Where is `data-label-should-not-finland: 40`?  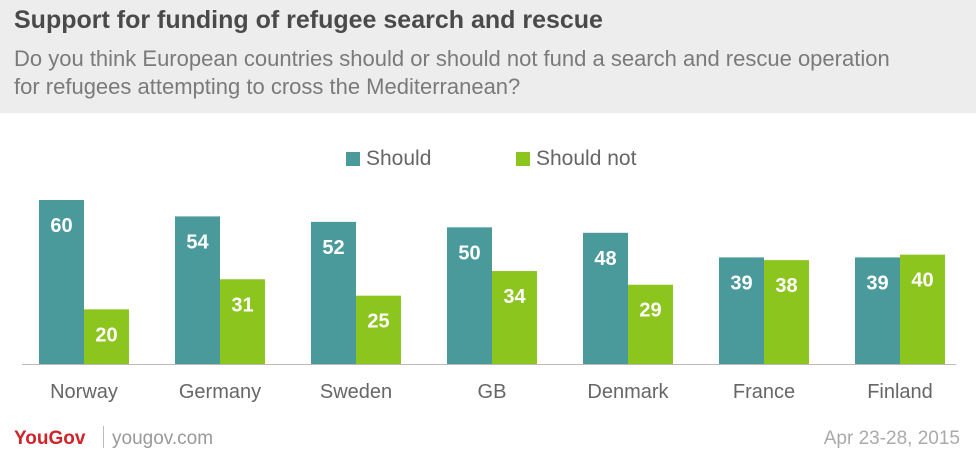
data-label-should-not-finland: 40 is located at coordinates (922, 281).